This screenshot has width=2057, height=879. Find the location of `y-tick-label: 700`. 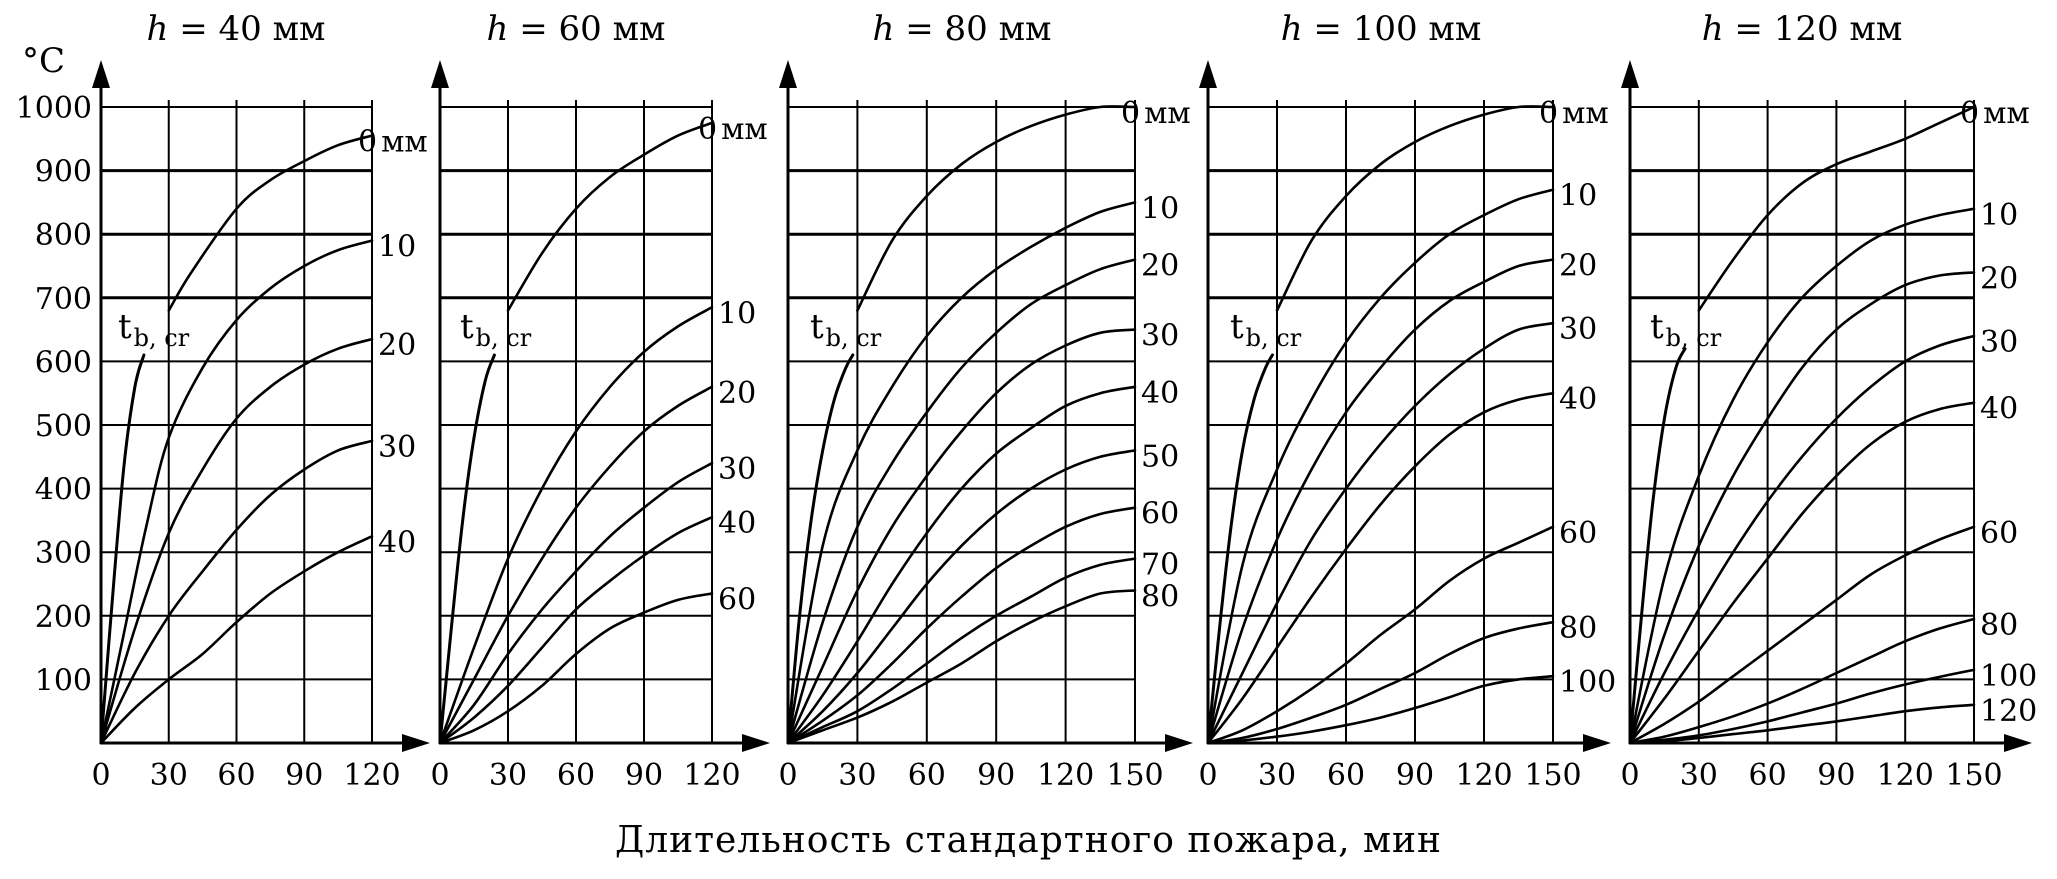

y-tick-label: 700 is located at coordinates (63, 299).